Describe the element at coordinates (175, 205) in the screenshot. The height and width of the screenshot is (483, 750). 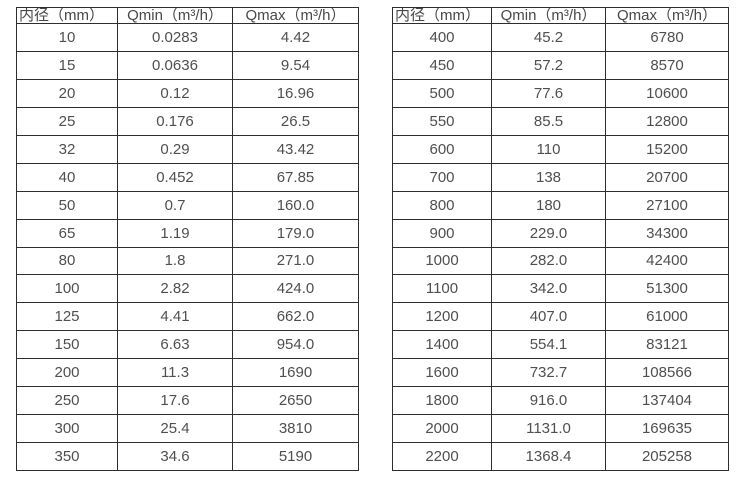
I see `qmin-cell: 0.7` at that location.